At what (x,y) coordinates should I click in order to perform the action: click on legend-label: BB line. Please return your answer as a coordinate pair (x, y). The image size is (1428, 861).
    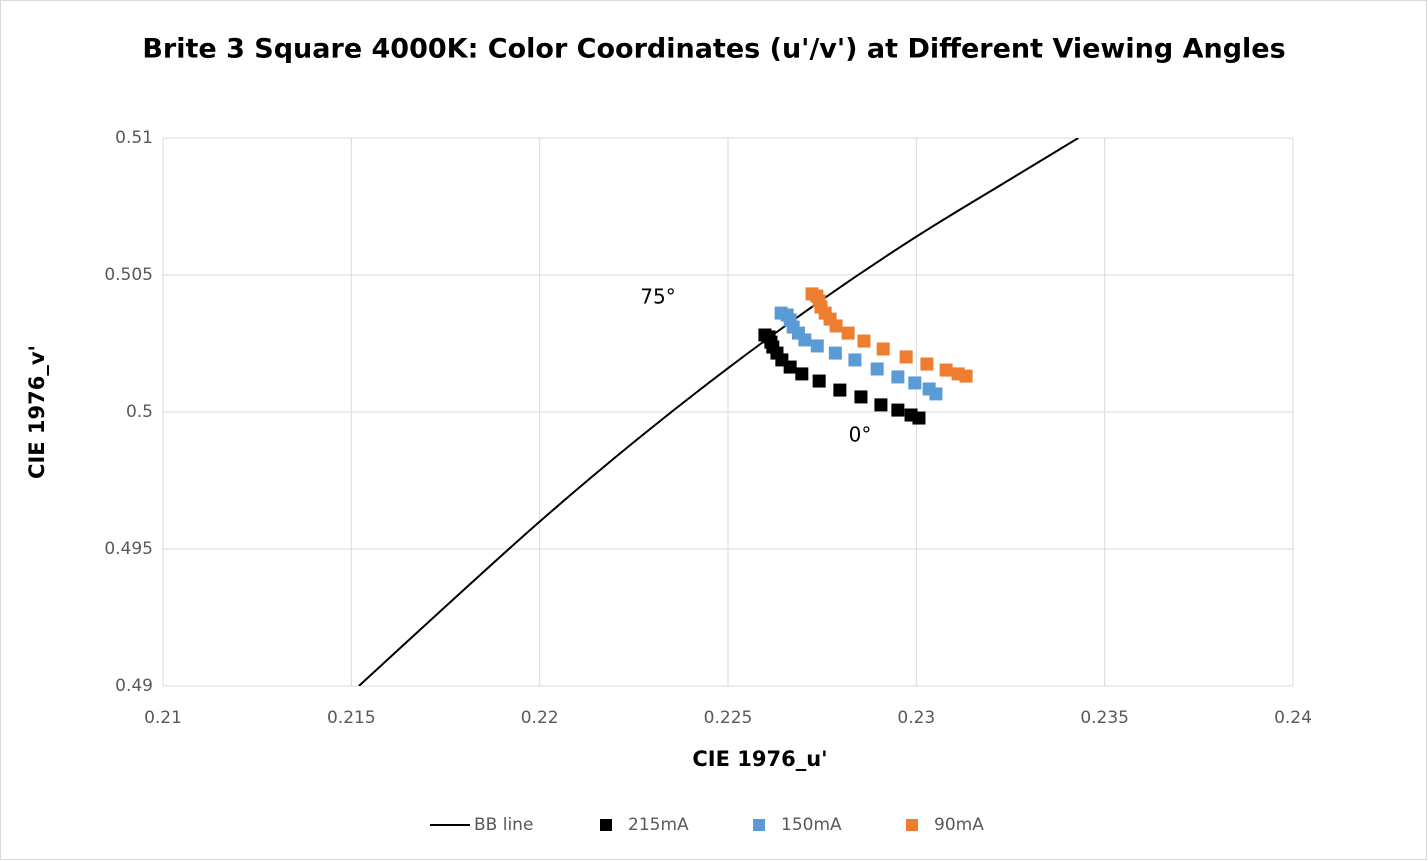
    Looking at the image, I should click on (503, 825).